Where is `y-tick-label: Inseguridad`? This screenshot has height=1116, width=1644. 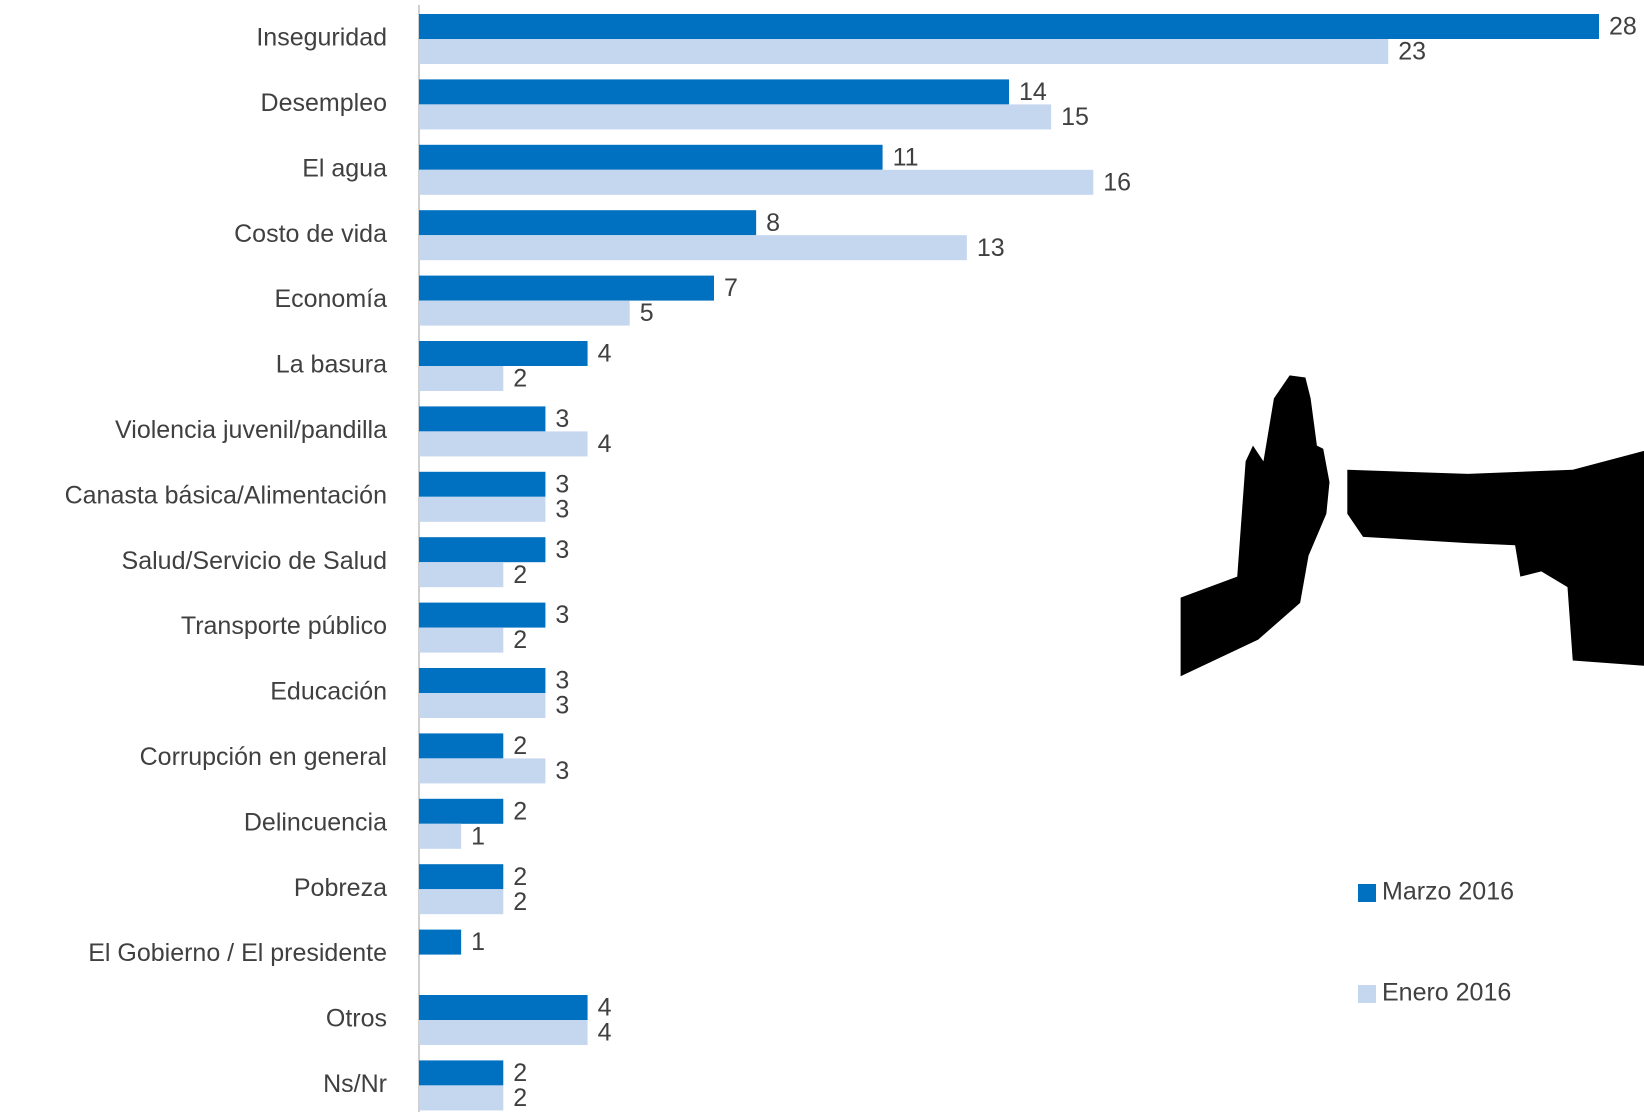
y-tick-label: Inseguridad is located at coordinates (321, 38).